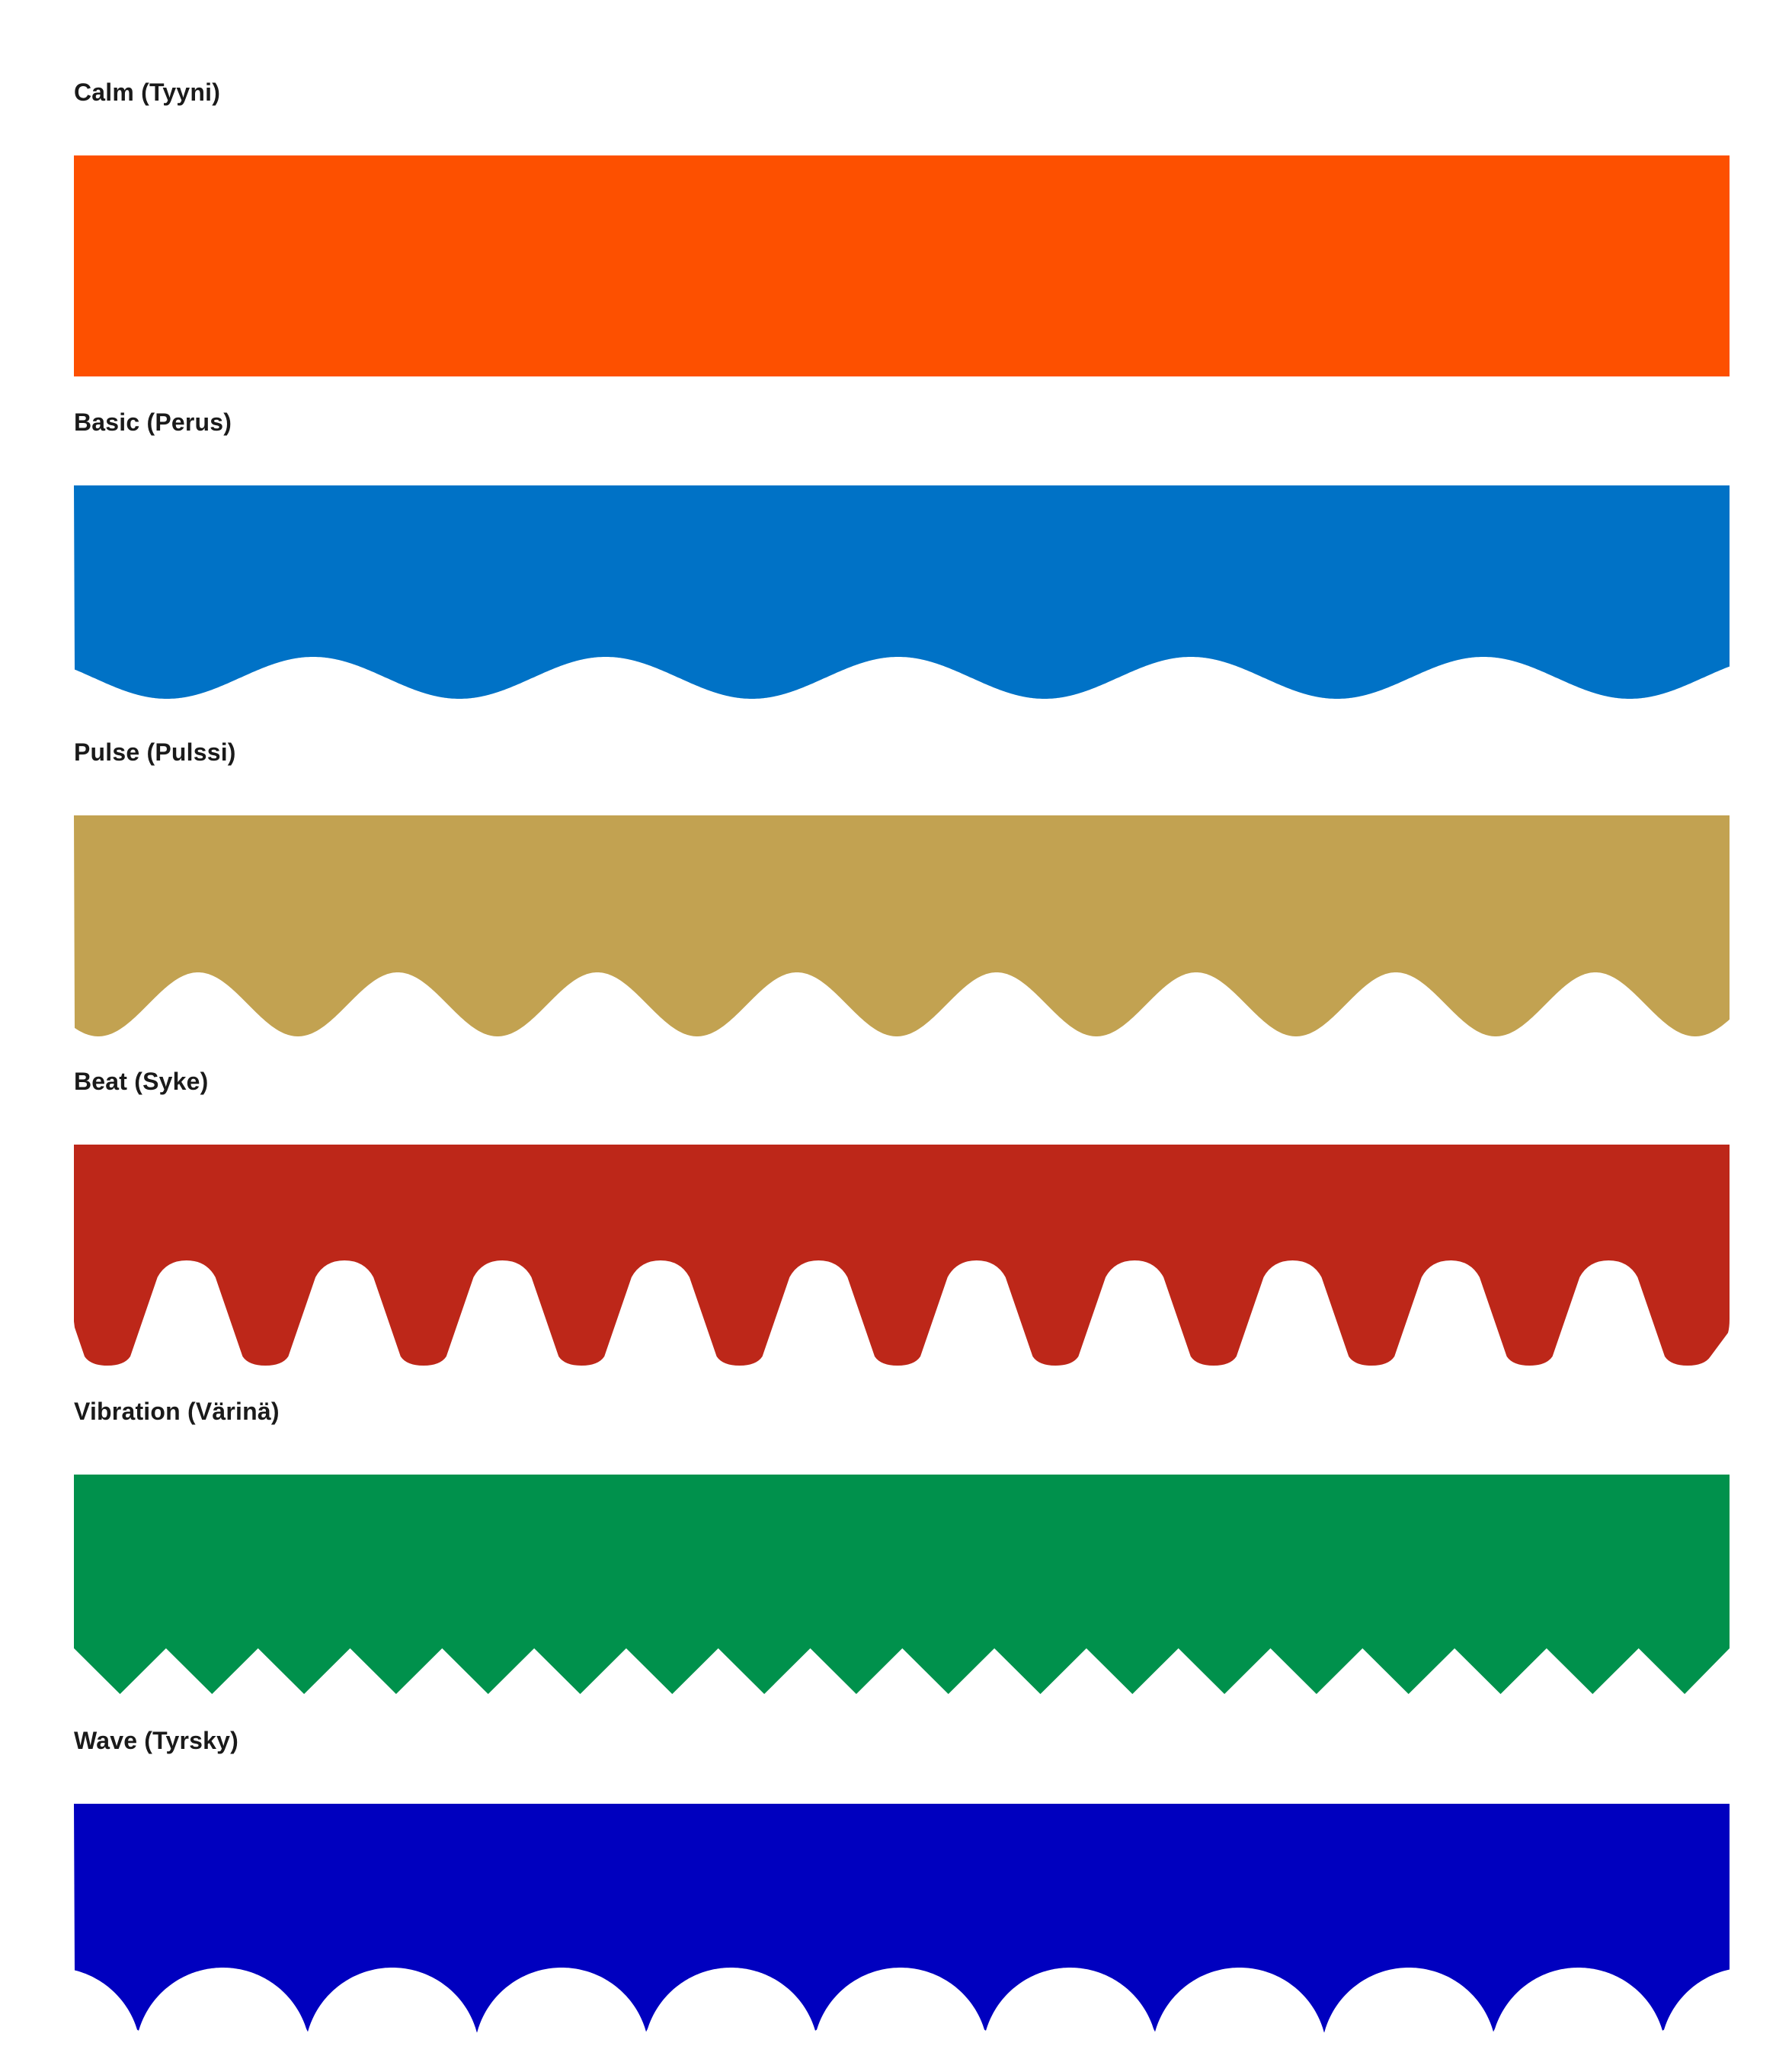 The image size is (1792, 2056). What do you see at coordinates (147, 92) in the screenshot?
I see `pattern-label: Calm (Tyyni)` at bounding box center [147, 92].